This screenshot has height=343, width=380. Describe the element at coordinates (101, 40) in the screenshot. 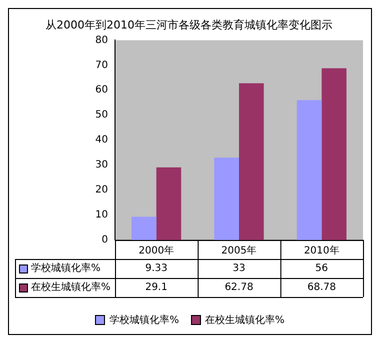

I see `y-tick-label: 80` at that location.